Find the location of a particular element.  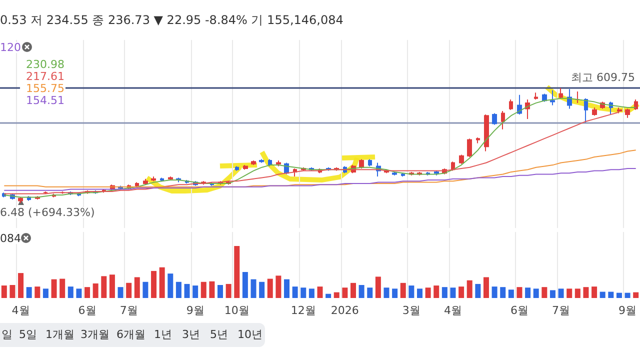

text: 10년 is located at coordinates (250, 334).